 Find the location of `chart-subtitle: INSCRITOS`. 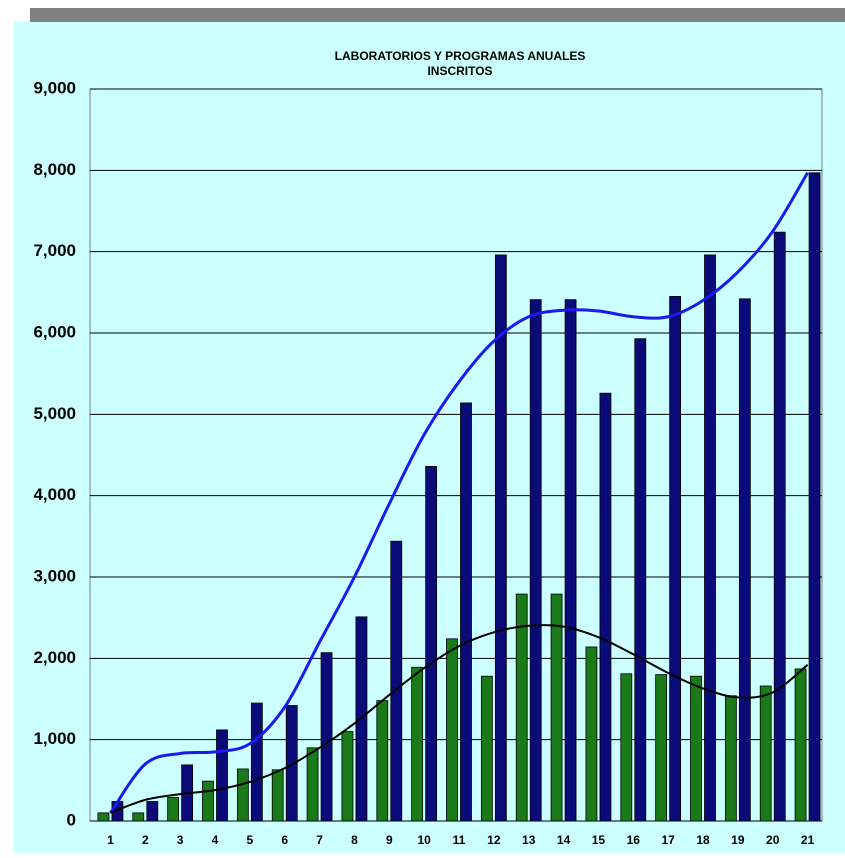

chart-subtitle: INSCRITOS is located at coordinates (459, 71).